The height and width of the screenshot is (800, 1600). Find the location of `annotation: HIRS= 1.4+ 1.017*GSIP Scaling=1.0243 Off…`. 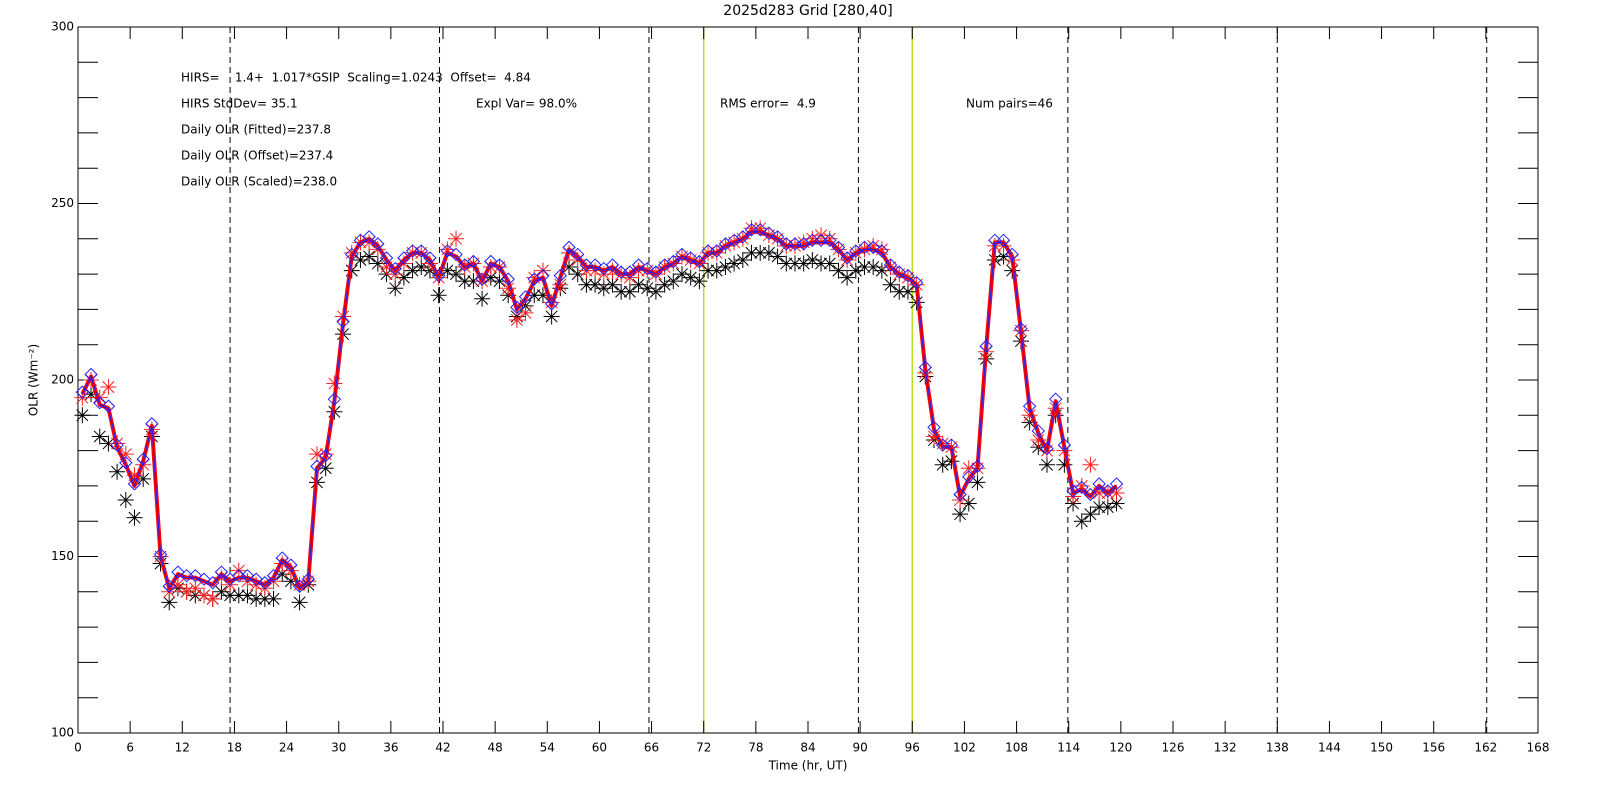

annotation: HIRS= 1.4+ 1.017*GSIP Scaling=1.0243 Off… is located at coordinates (356, 78).